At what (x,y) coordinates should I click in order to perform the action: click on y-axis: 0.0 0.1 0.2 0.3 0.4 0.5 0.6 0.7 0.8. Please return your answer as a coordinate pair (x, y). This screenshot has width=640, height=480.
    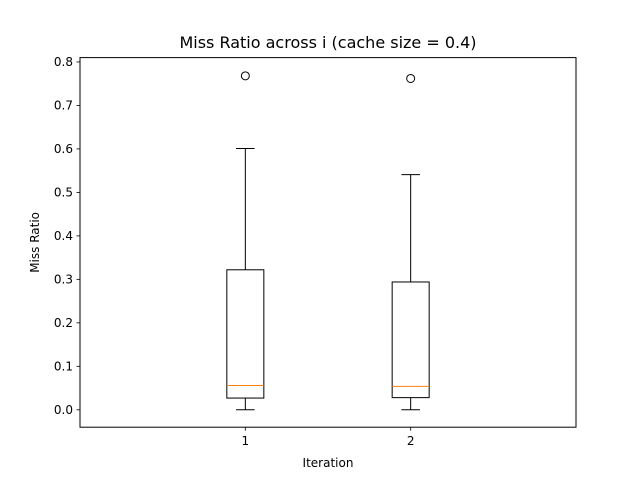
    Looking at the image, I should click on (67, 236).